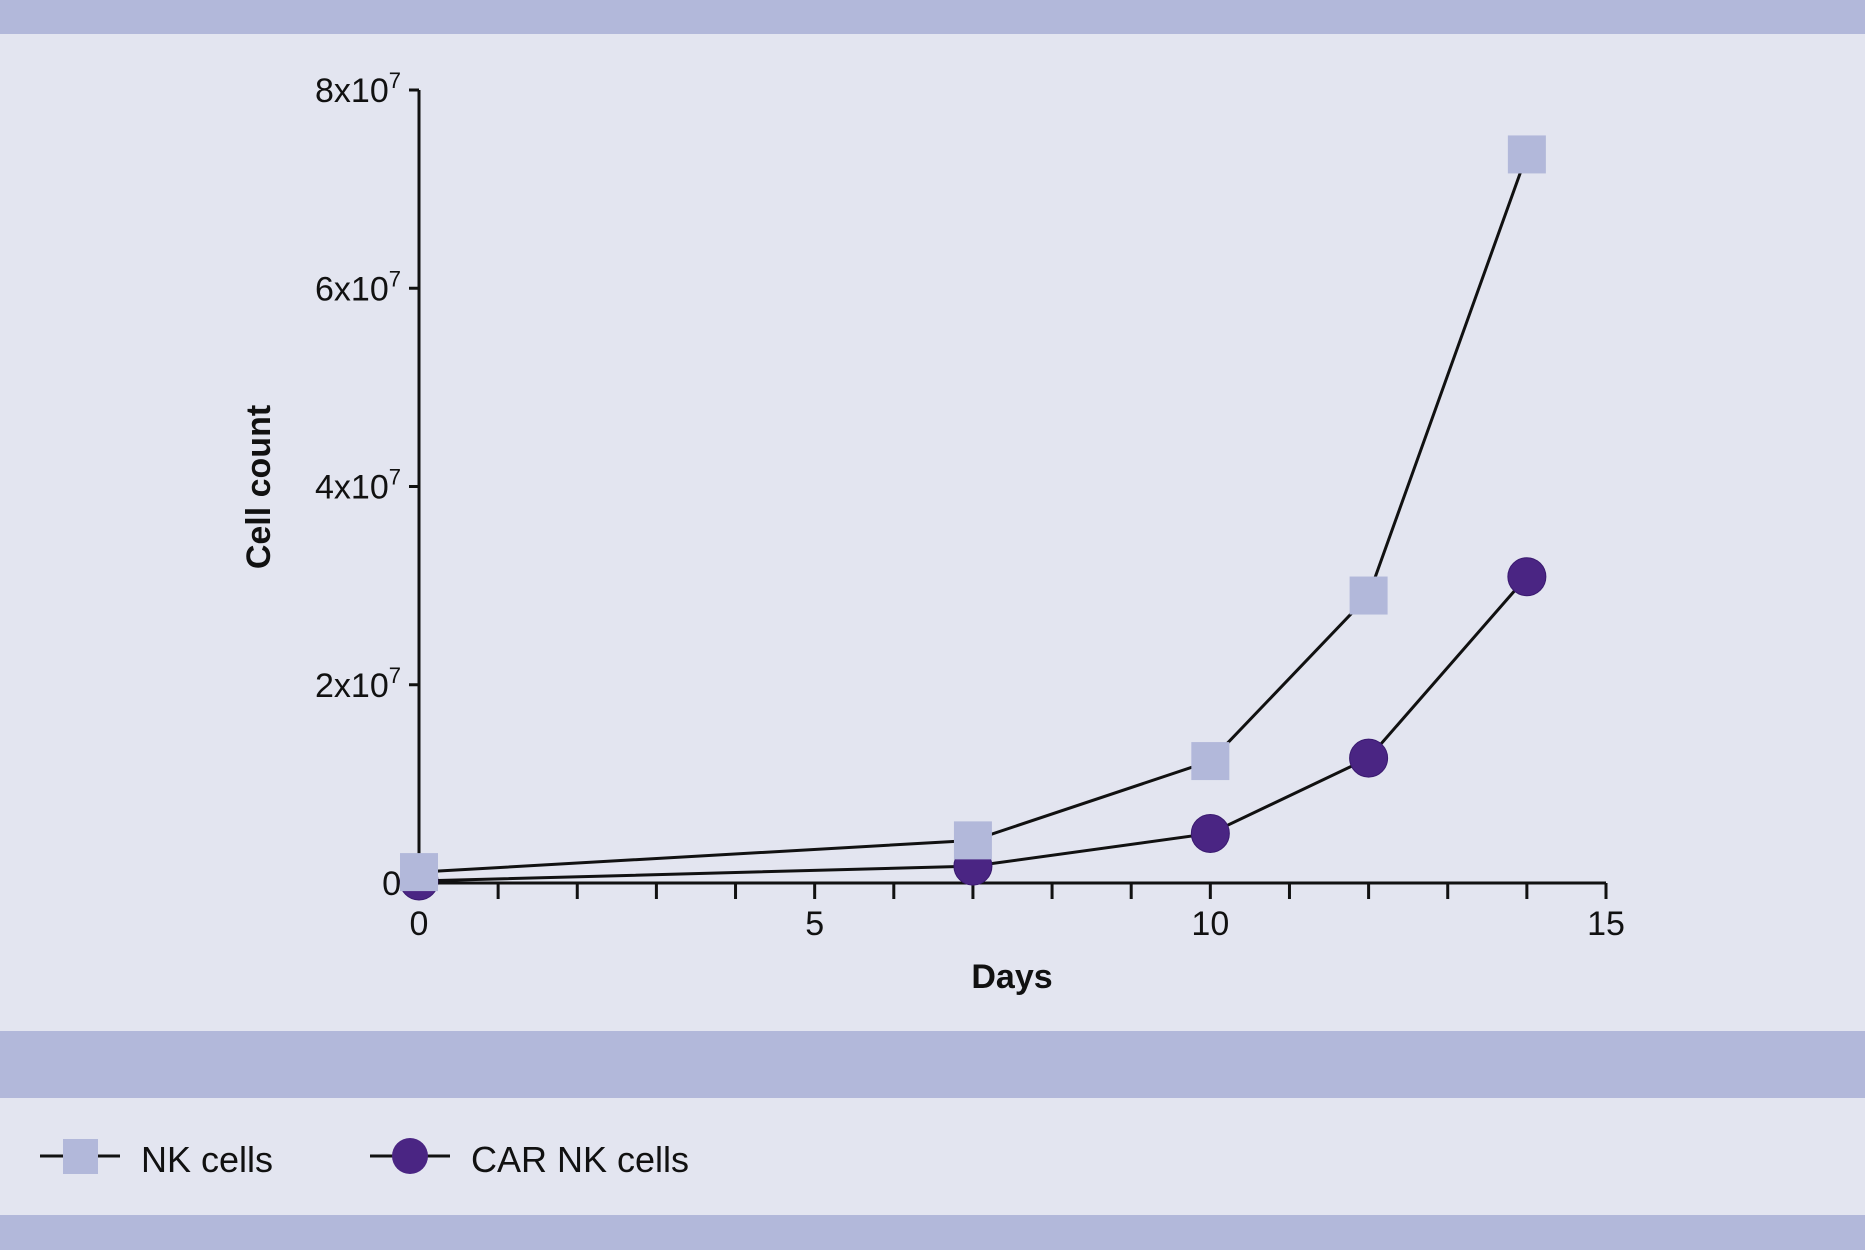  I want to click on y-tick-label: 0, so click(391, 884).